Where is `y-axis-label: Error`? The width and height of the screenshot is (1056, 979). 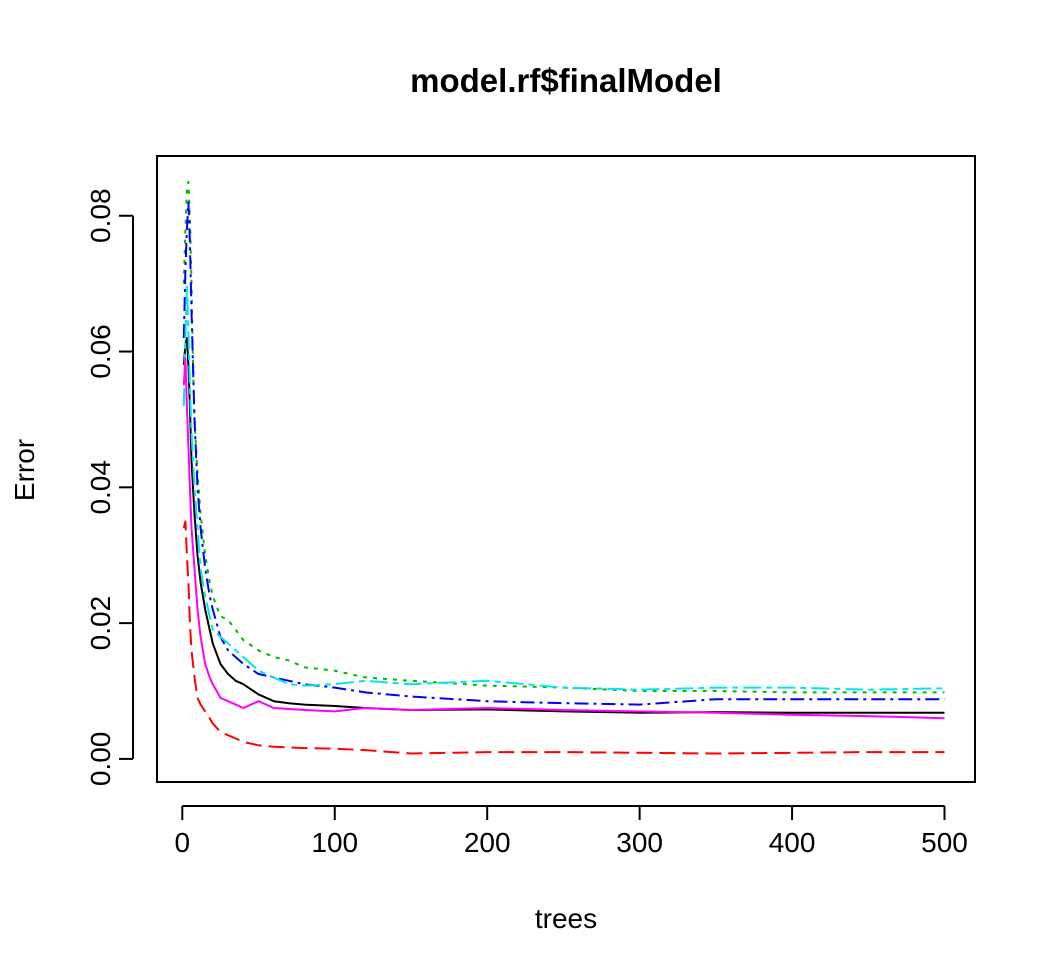
y-axis-label: Error is located at coordinates (24, 470).